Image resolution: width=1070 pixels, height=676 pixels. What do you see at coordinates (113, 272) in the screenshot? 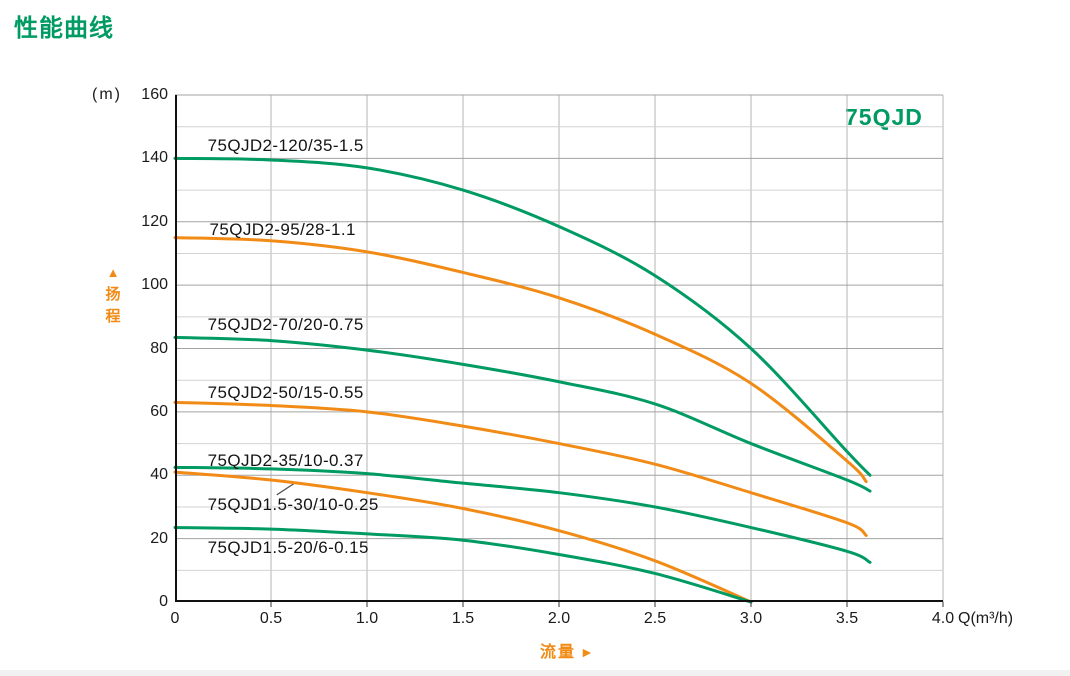
I see `up-arrow-icon: ▲` at bounding box center [113, 272].